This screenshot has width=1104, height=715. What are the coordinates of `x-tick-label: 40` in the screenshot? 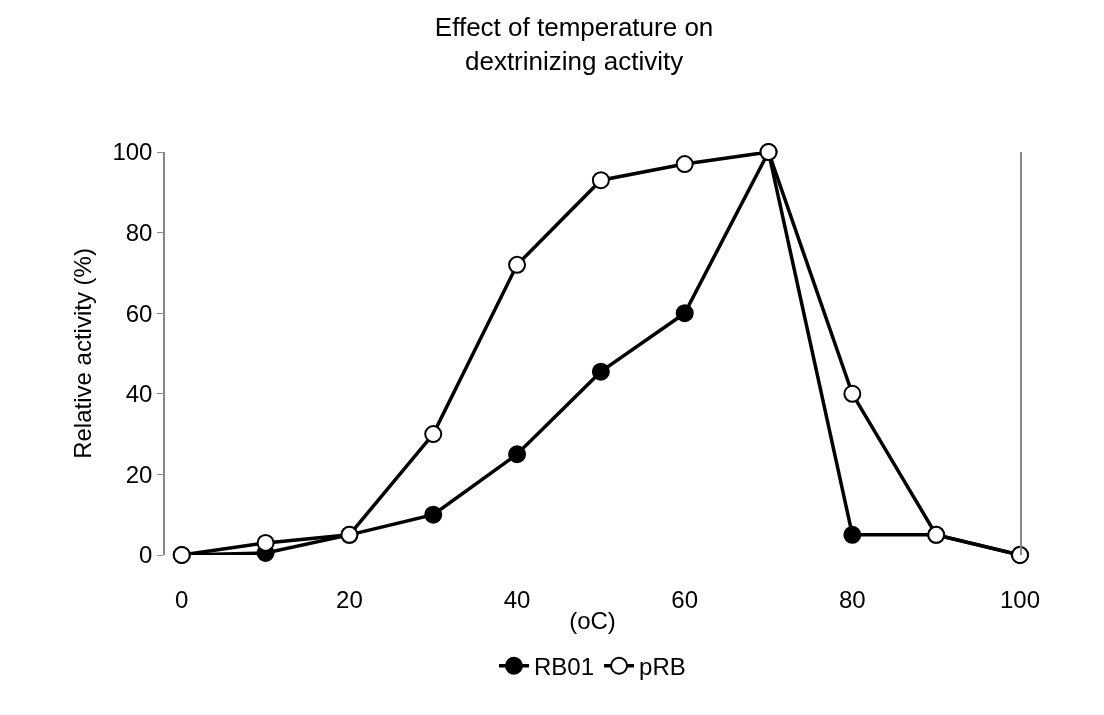 It's located at (517, 599).